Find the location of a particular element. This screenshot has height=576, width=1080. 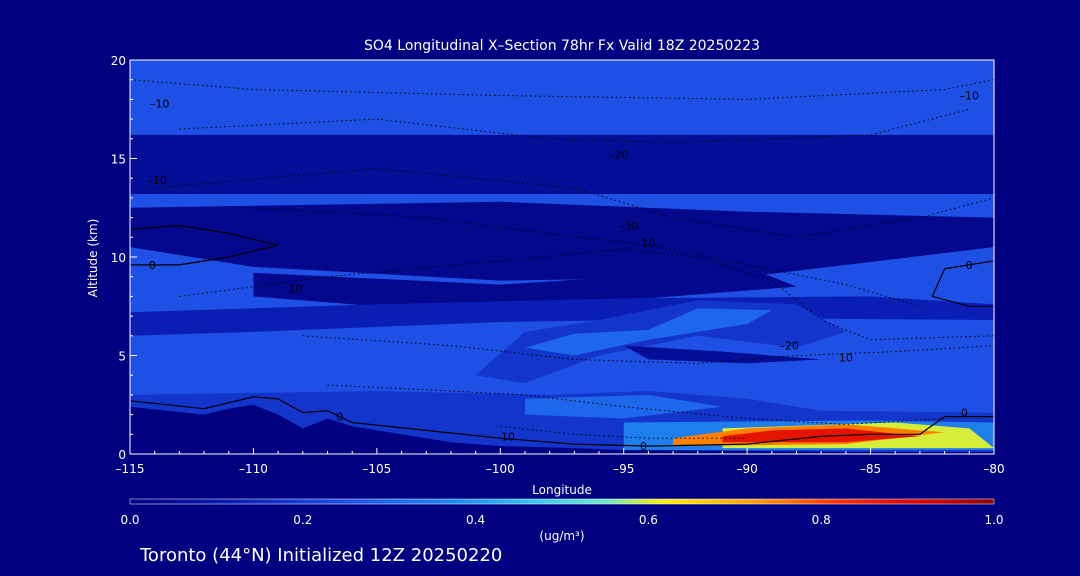

contour-label-8: –20 is located at coordinates (789, 346).